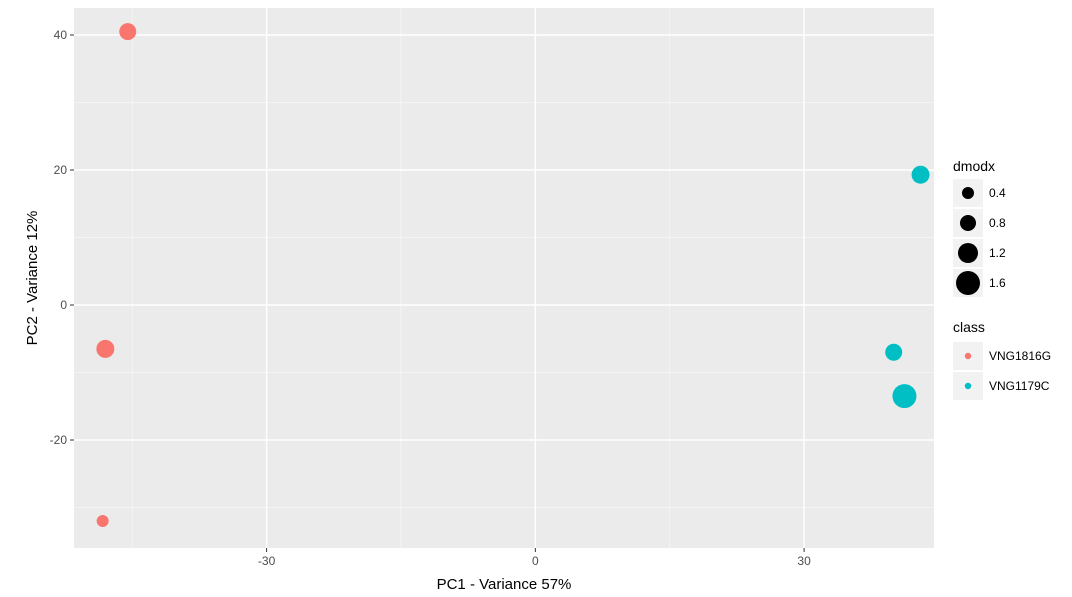 The width and height of the screenshot is (1072, 597). I want to click on x-axis-tick-labels: -30 0 30, so click(534, 561).